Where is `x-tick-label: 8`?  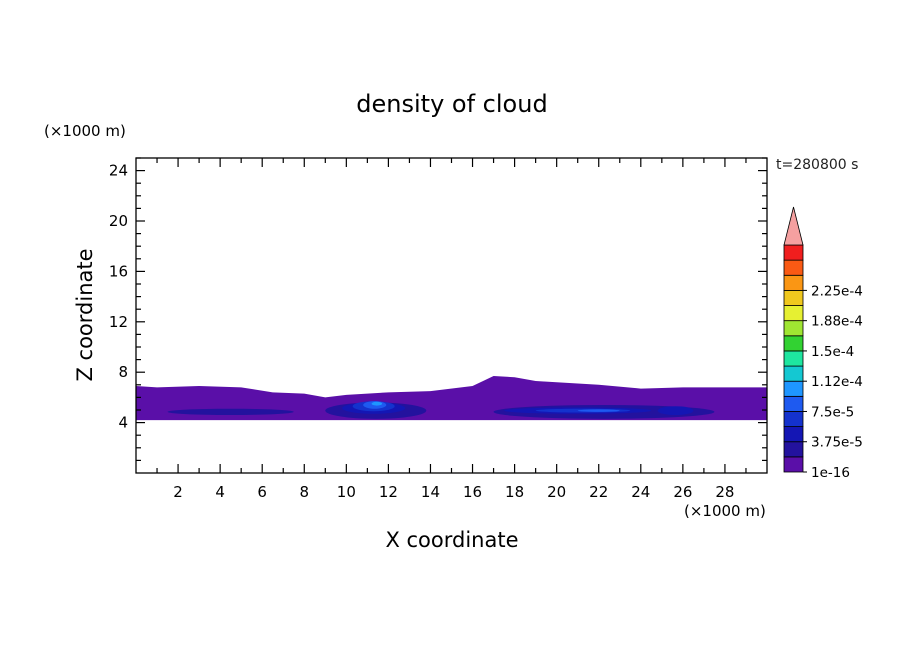
x-tick-label: 8 is located at coordinates (304, 492).